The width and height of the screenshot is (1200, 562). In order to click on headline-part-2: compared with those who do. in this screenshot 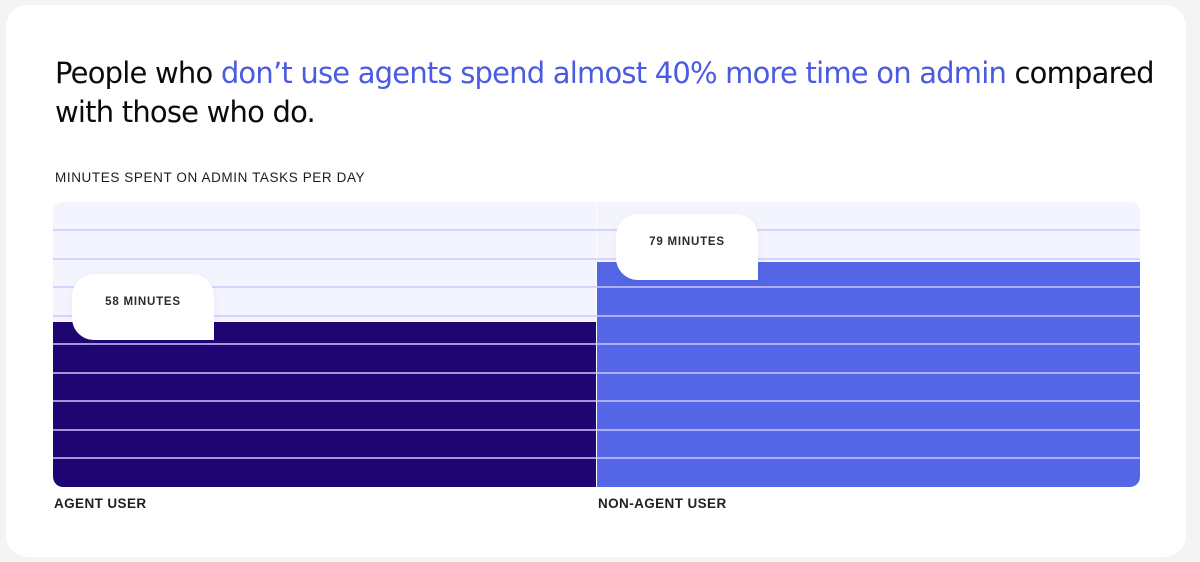, I will do `click(605, 92)`.